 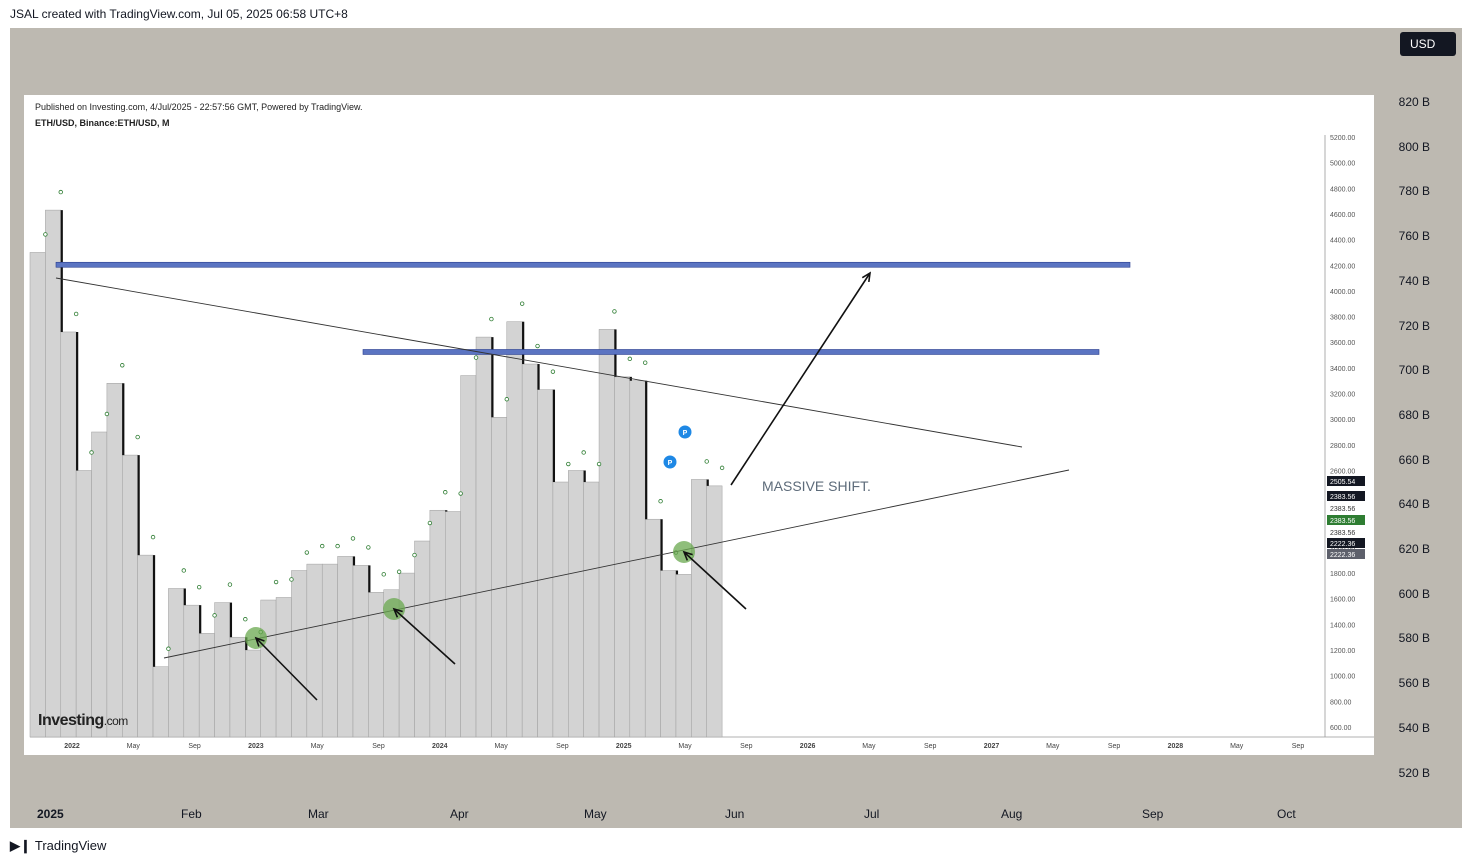 I want to click on price-axis-label: 580 B, so click(x=1414, y=638).